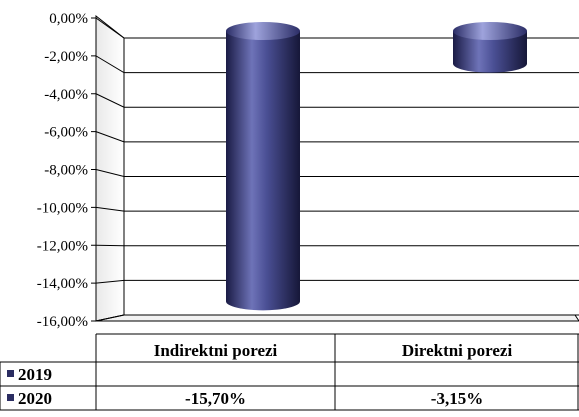 The image size is (579, 417). What do you see at coordinates (457, 350) in the screenshot?
I see `category-header: Direktni porezi` at bounding box center [457, 350].